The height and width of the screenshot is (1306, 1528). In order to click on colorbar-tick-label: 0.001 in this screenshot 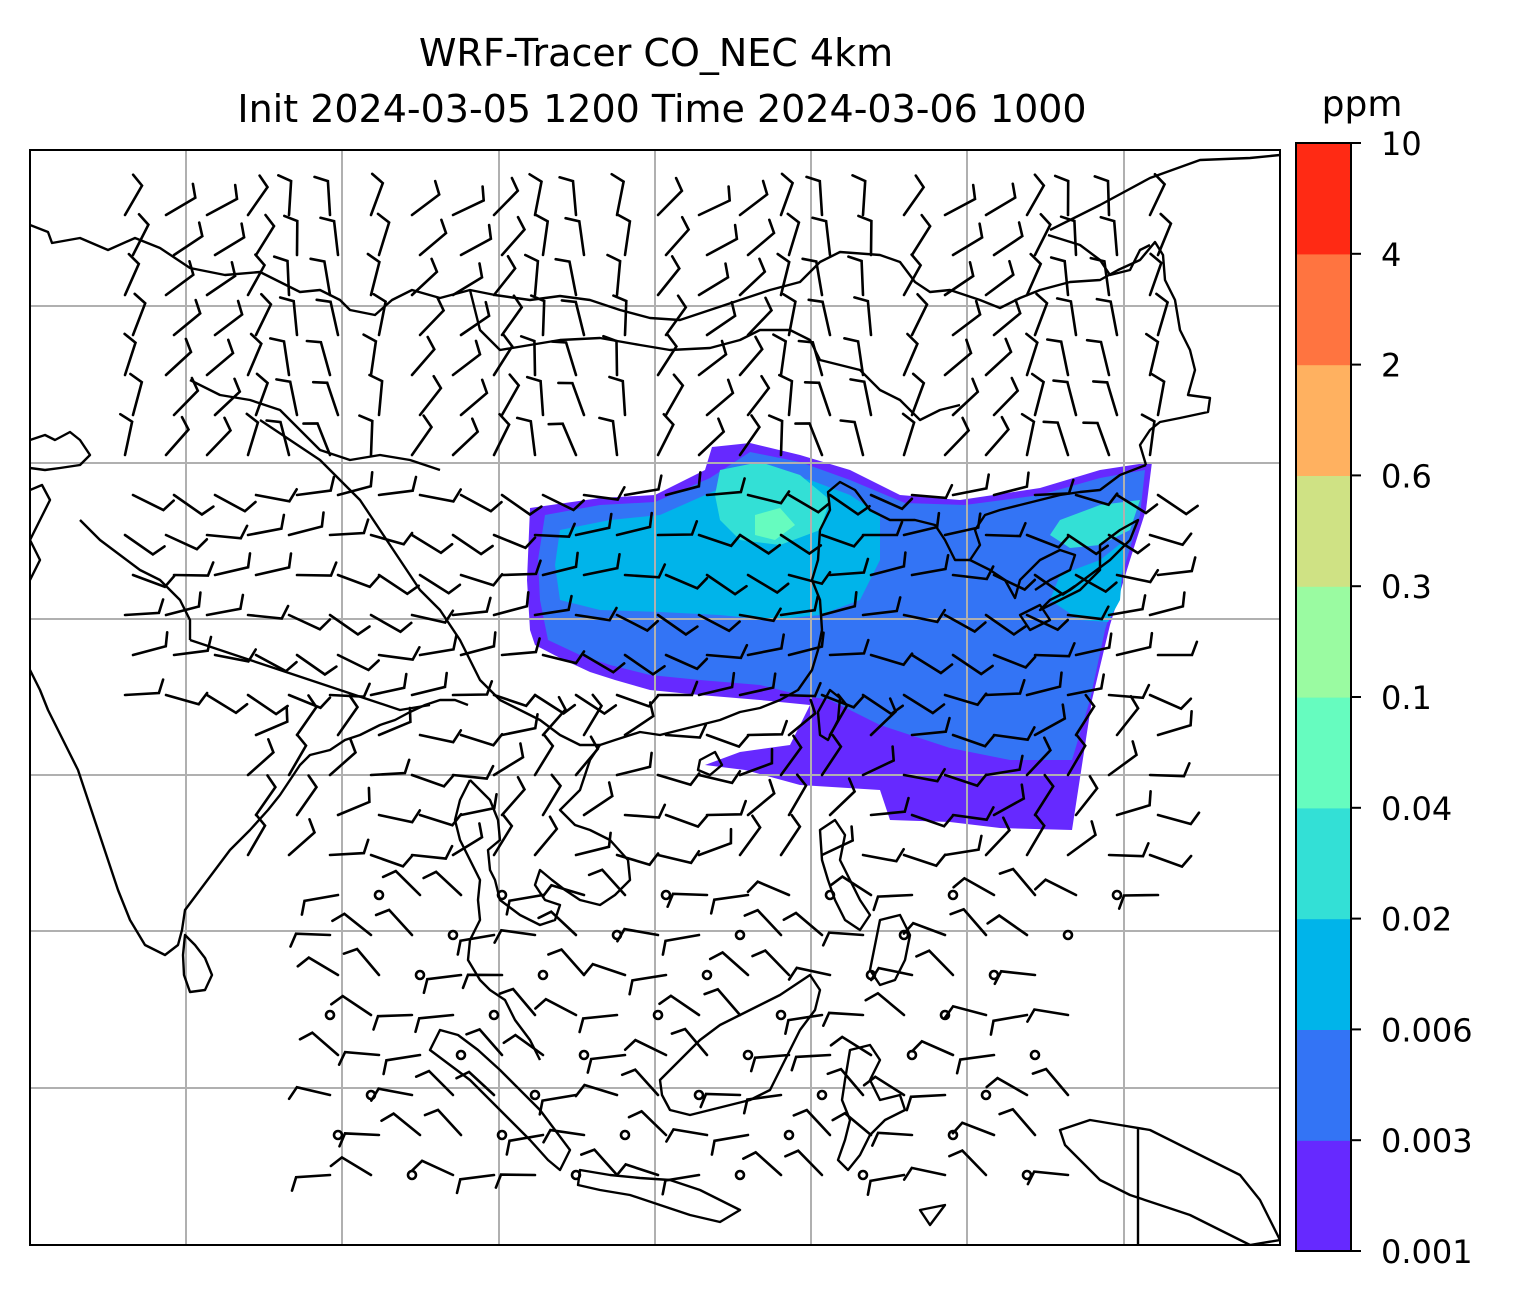, I will do `click(1427, 1252)`.